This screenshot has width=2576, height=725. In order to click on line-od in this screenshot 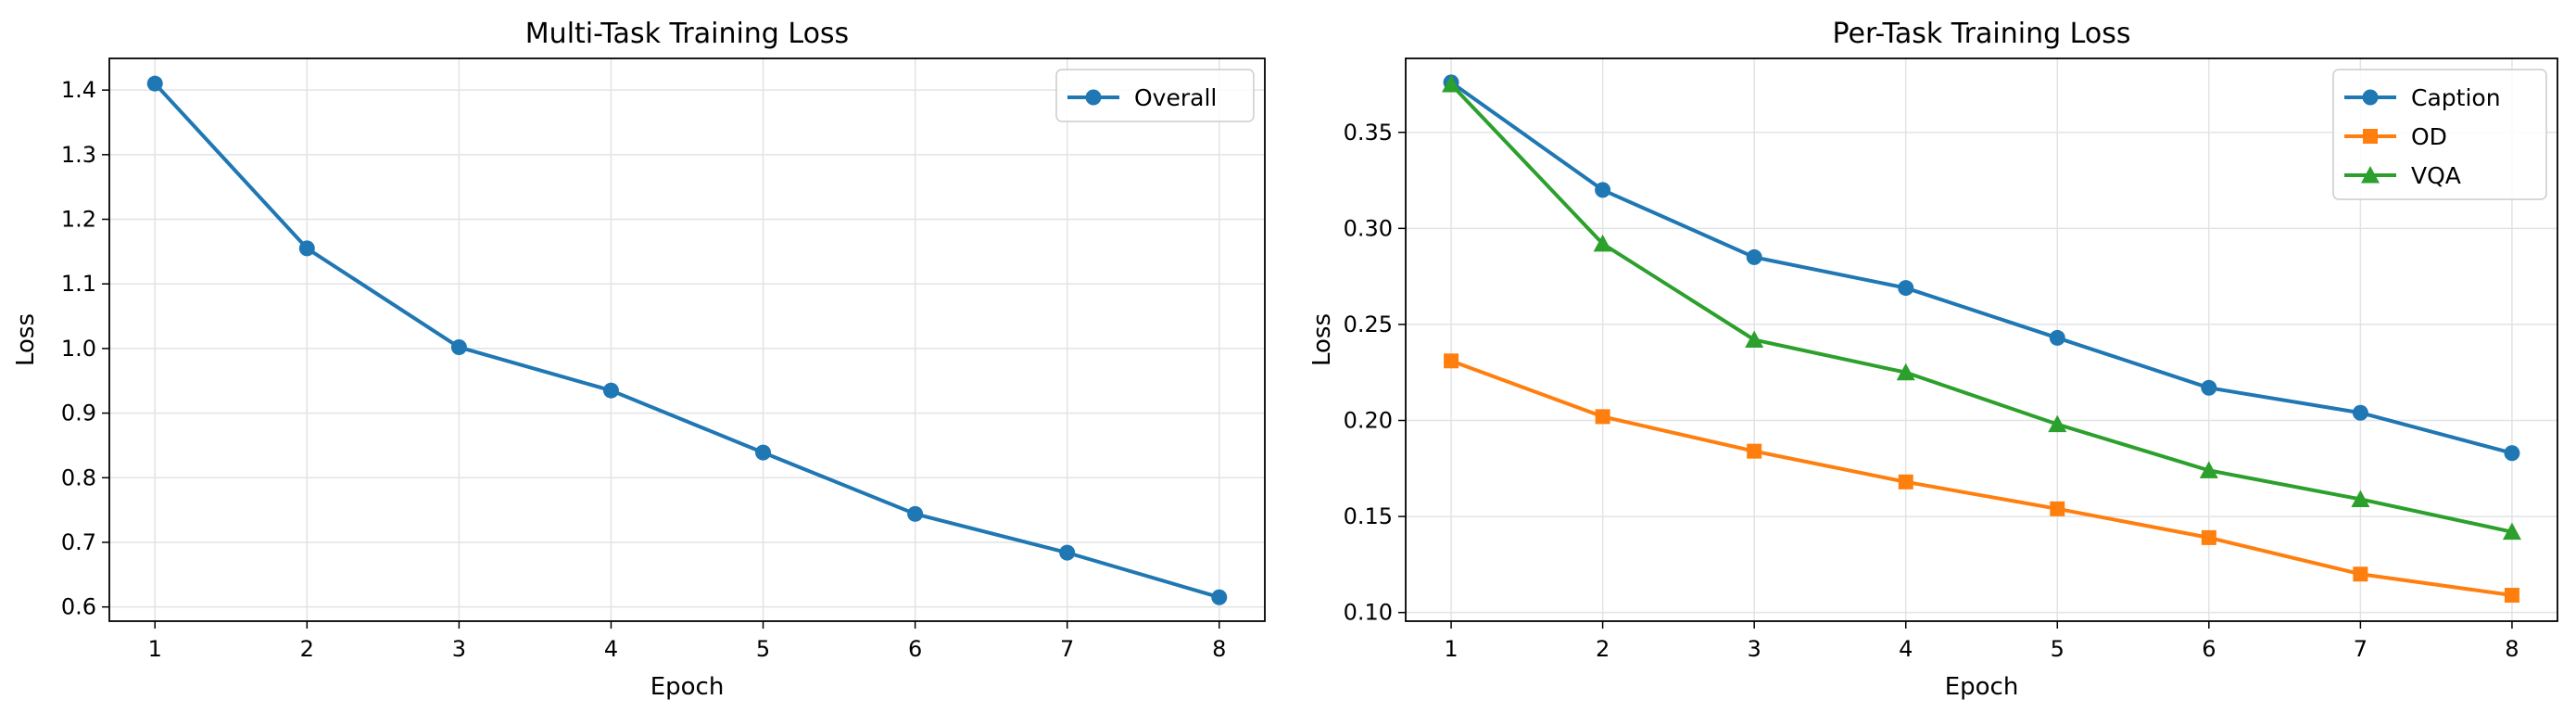, I will do `click(1982, 478)`.